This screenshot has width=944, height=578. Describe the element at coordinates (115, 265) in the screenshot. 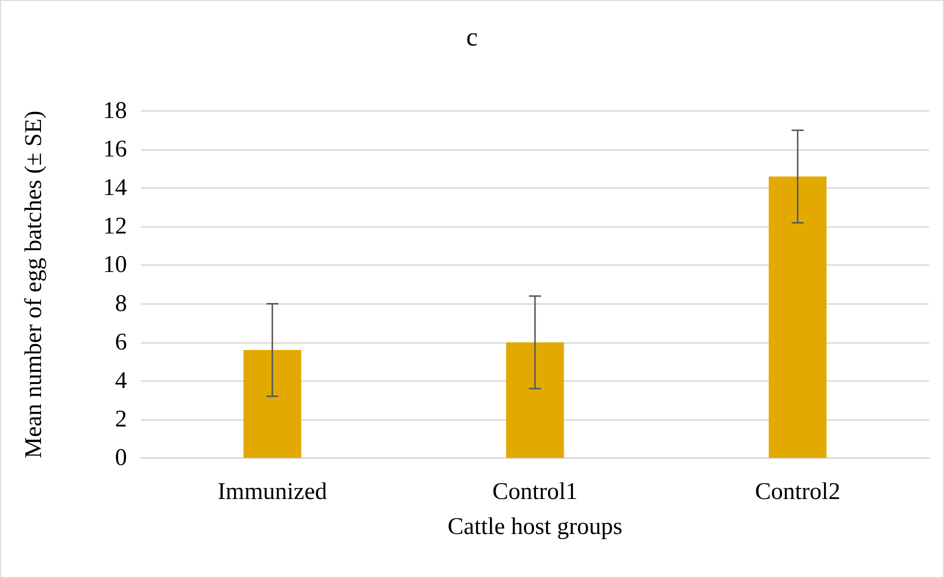

I see `y-tick-label: 10` at that location.